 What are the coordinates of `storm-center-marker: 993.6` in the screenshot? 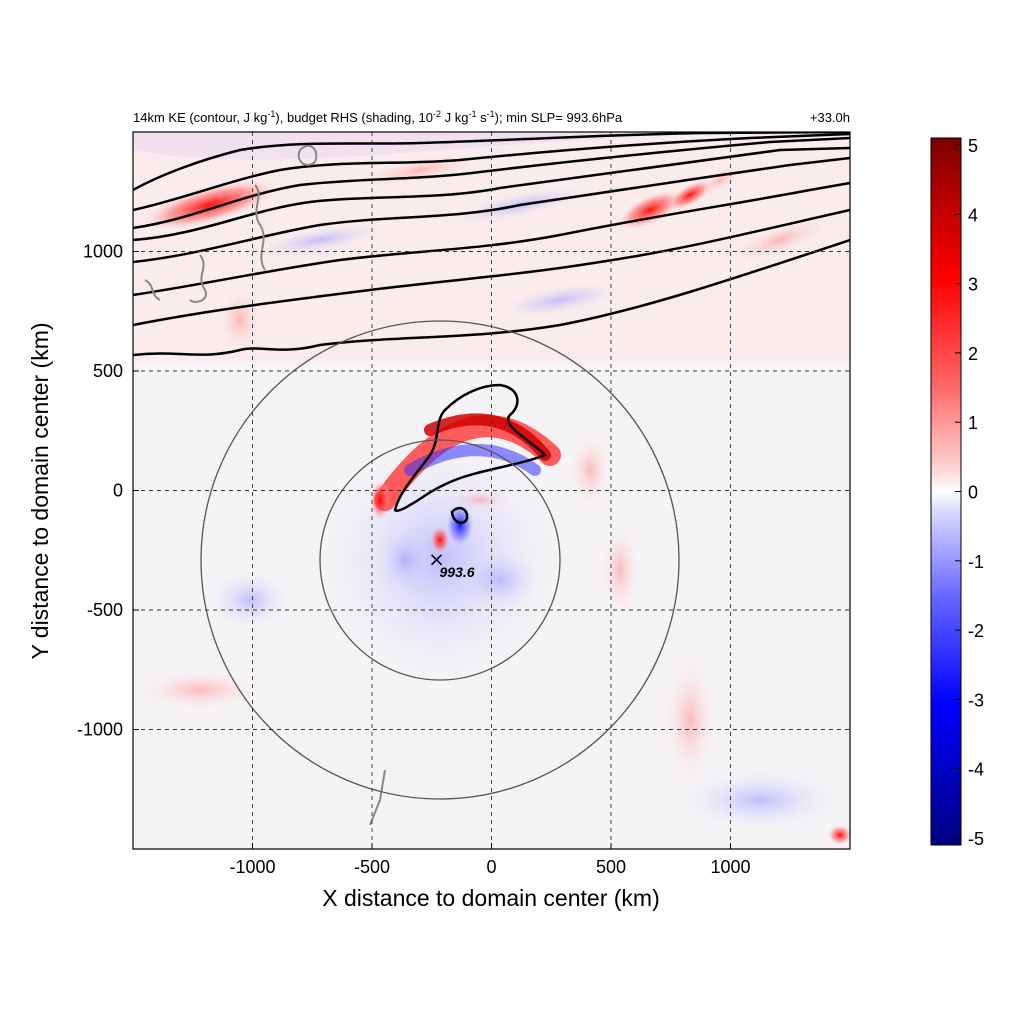 It's located at (452, 567).